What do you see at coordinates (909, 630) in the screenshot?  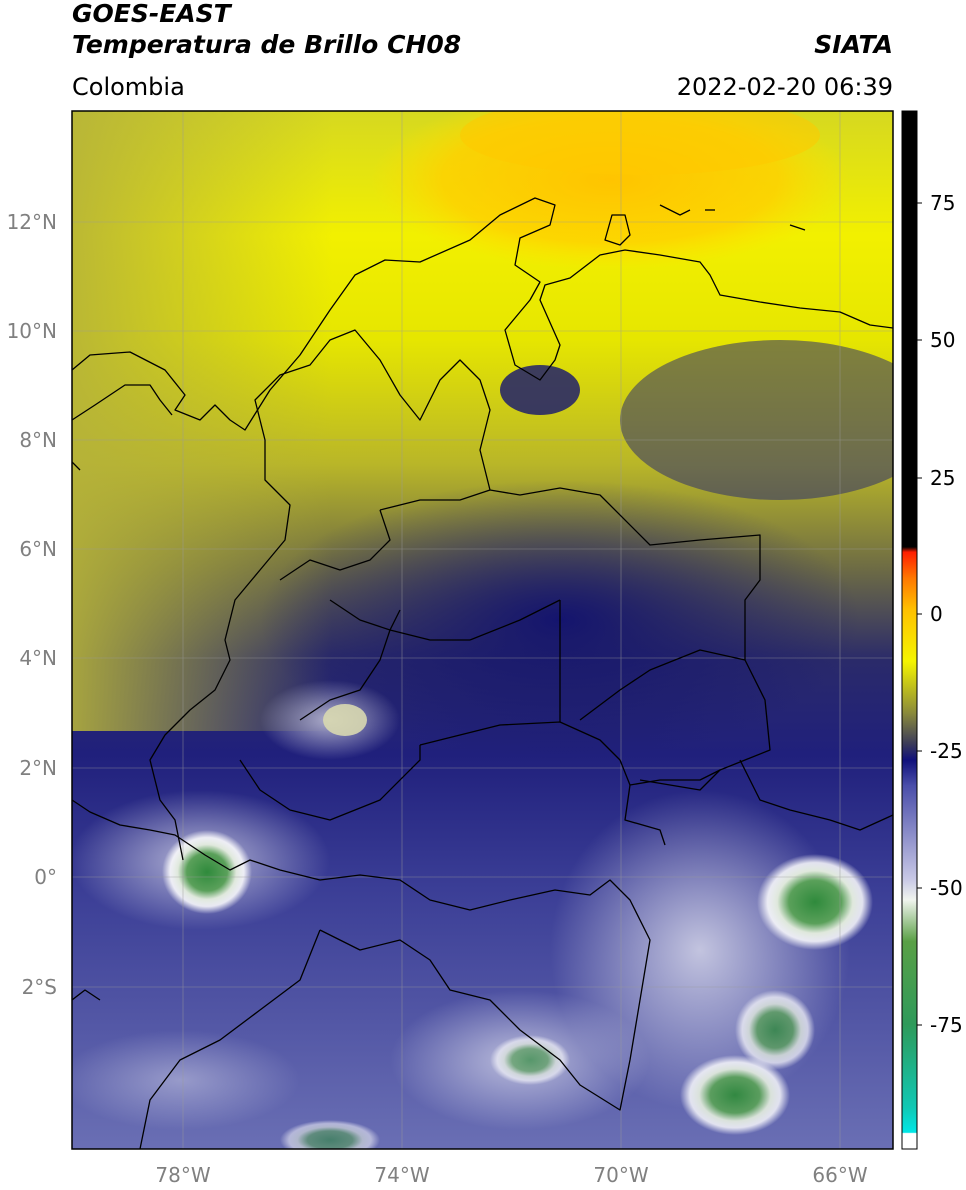 I see `colorbar-gradient` at bounding box center [909, 630].